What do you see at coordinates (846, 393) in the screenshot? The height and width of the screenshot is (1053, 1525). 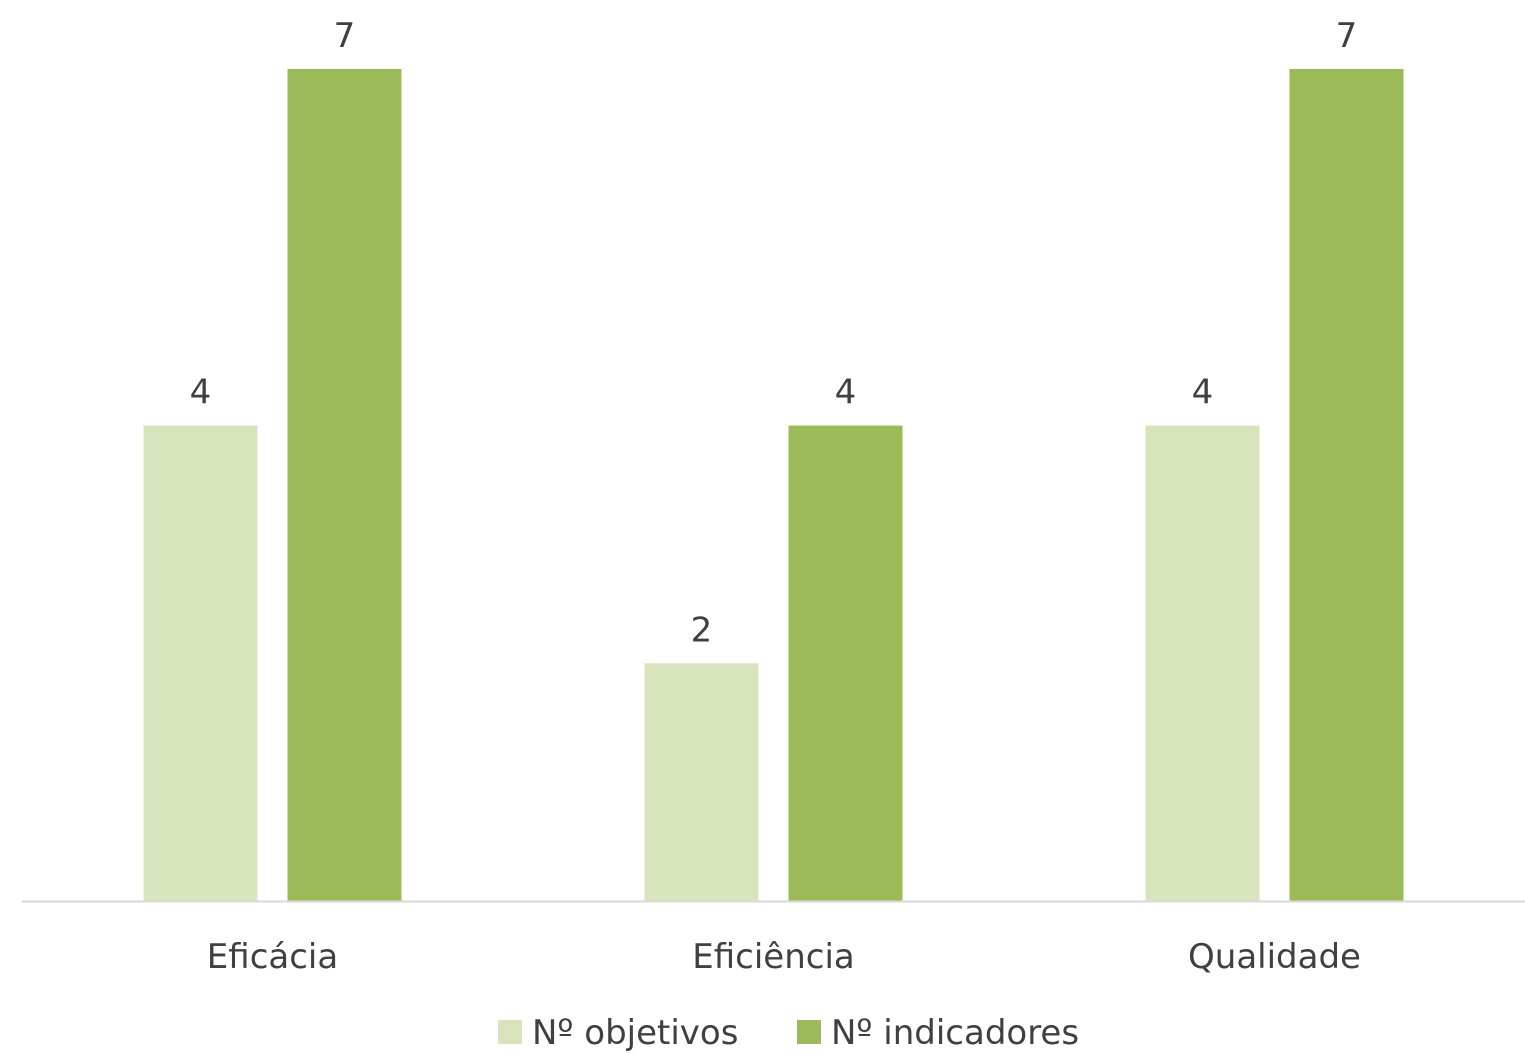 I see `data-label-1-1: 4` at bounding box center [846, 393].